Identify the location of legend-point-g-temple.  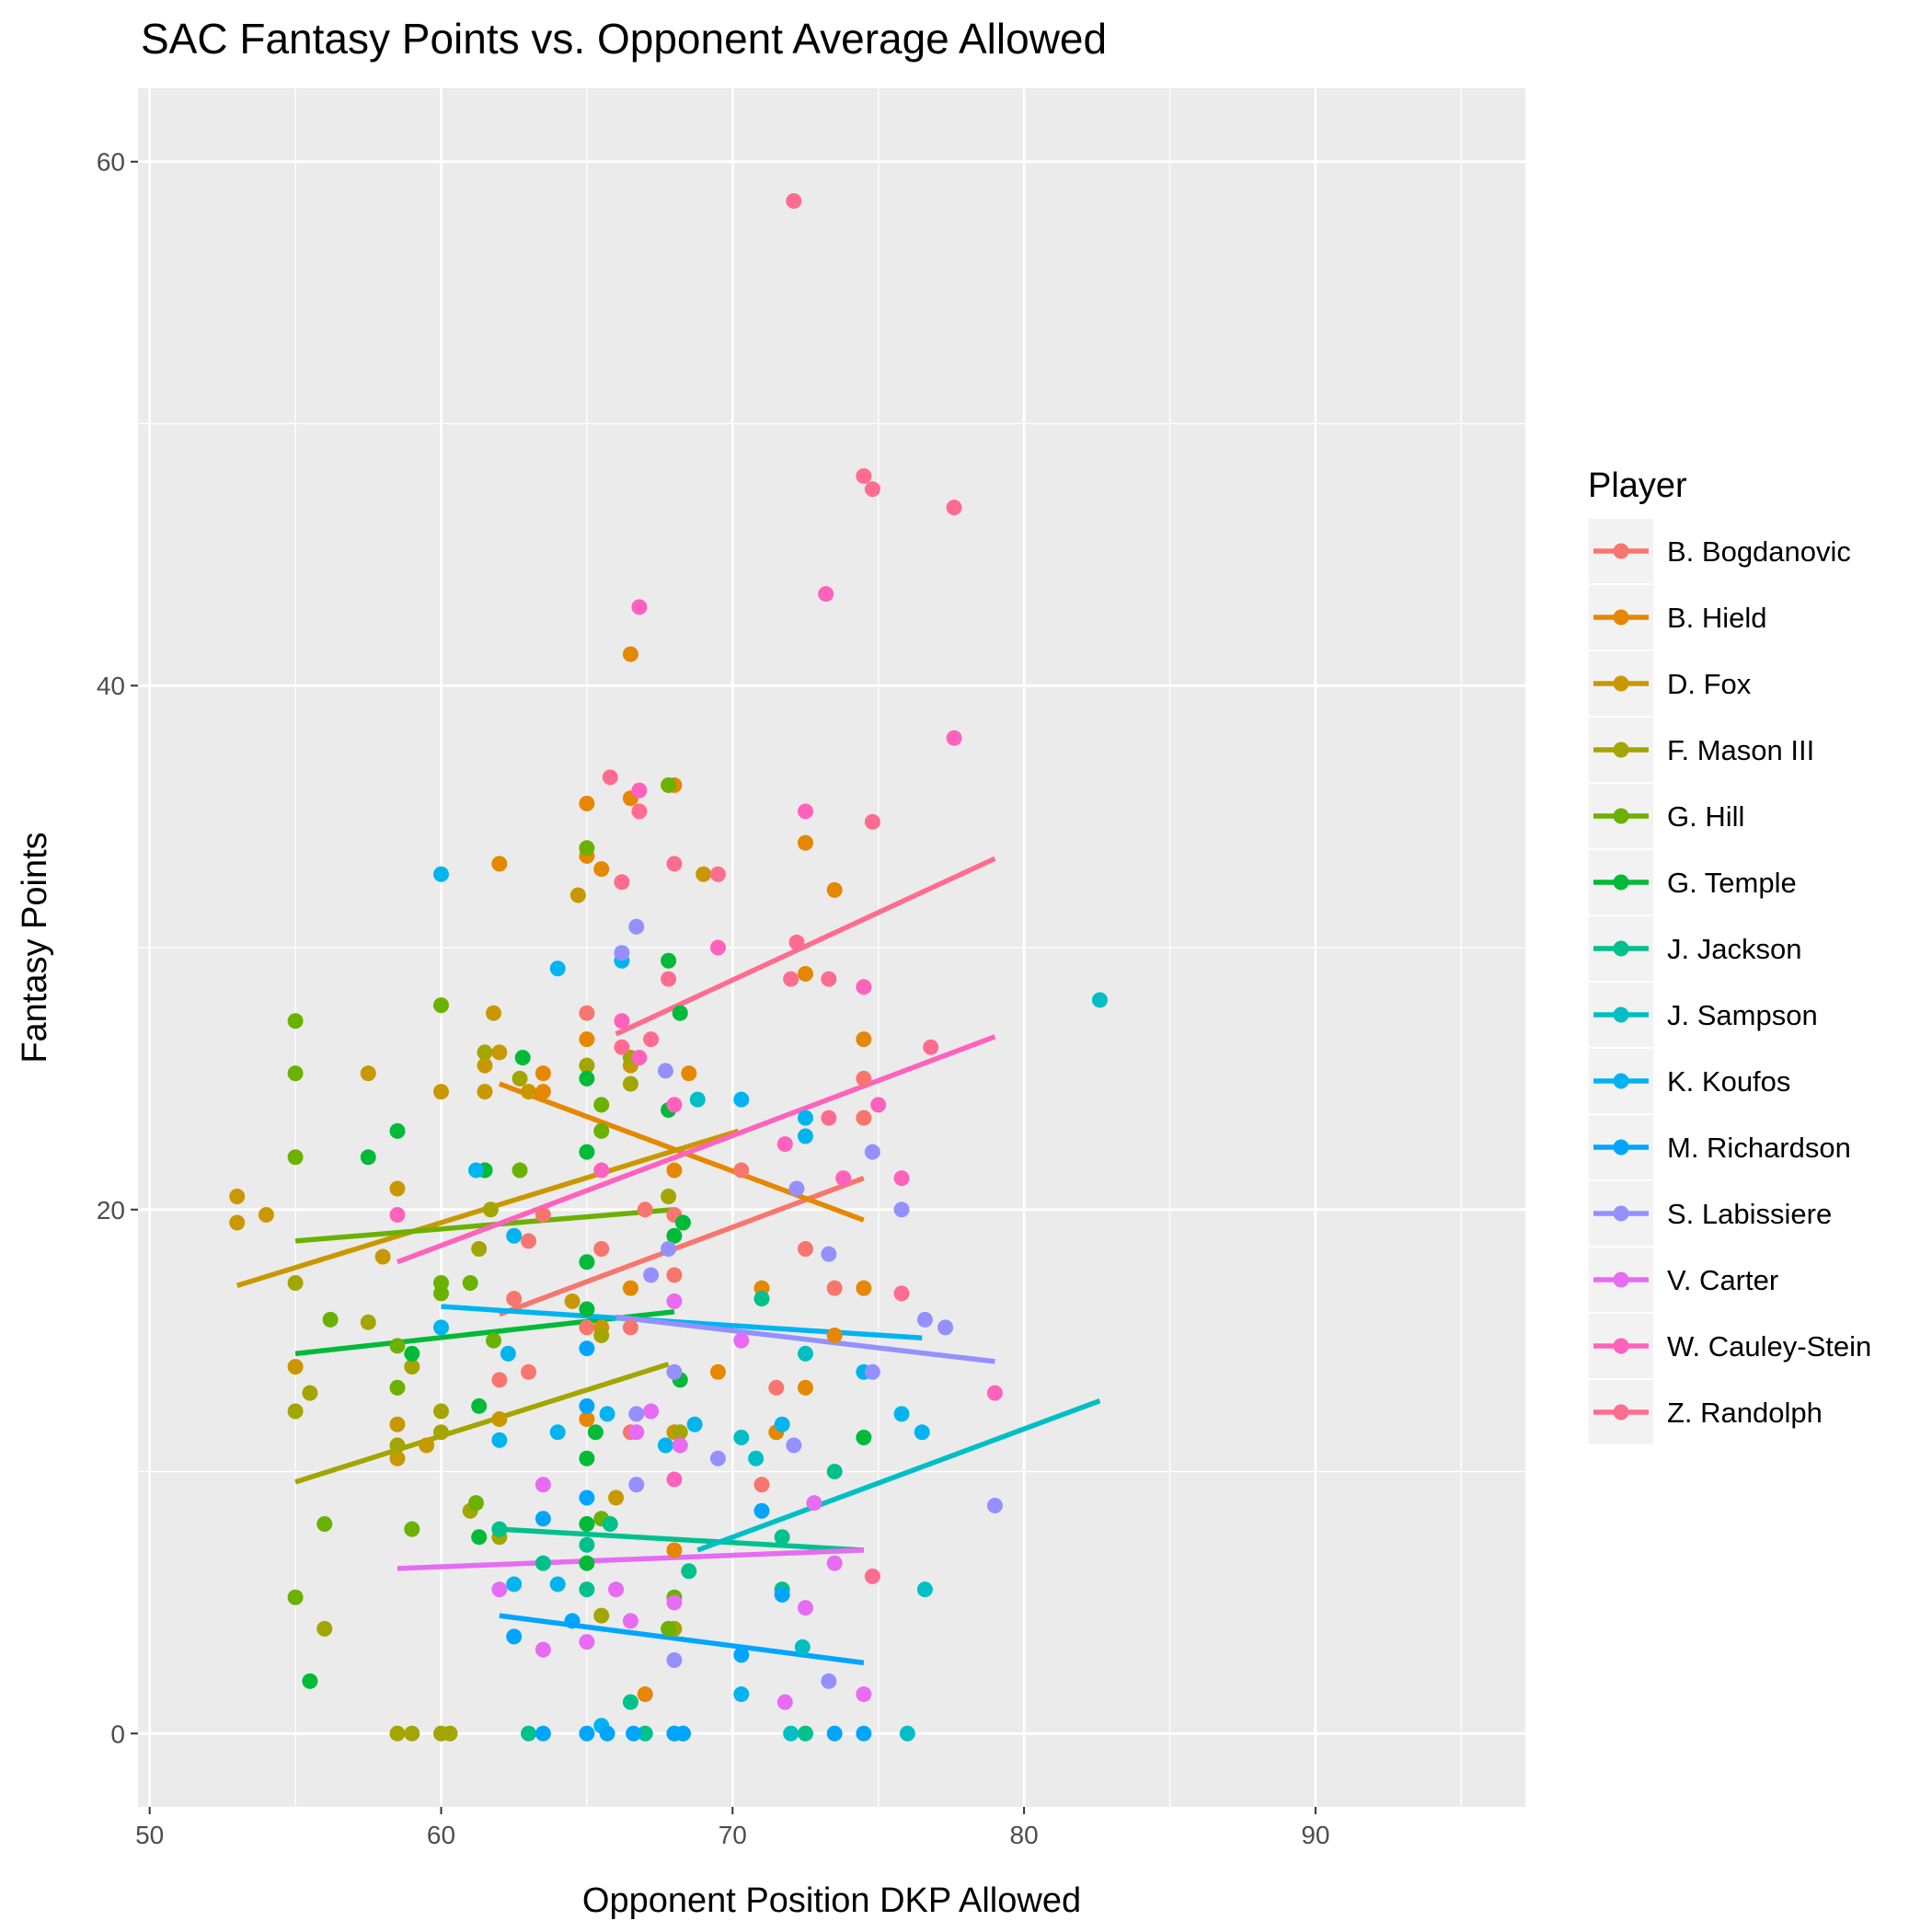
(1621, 882).